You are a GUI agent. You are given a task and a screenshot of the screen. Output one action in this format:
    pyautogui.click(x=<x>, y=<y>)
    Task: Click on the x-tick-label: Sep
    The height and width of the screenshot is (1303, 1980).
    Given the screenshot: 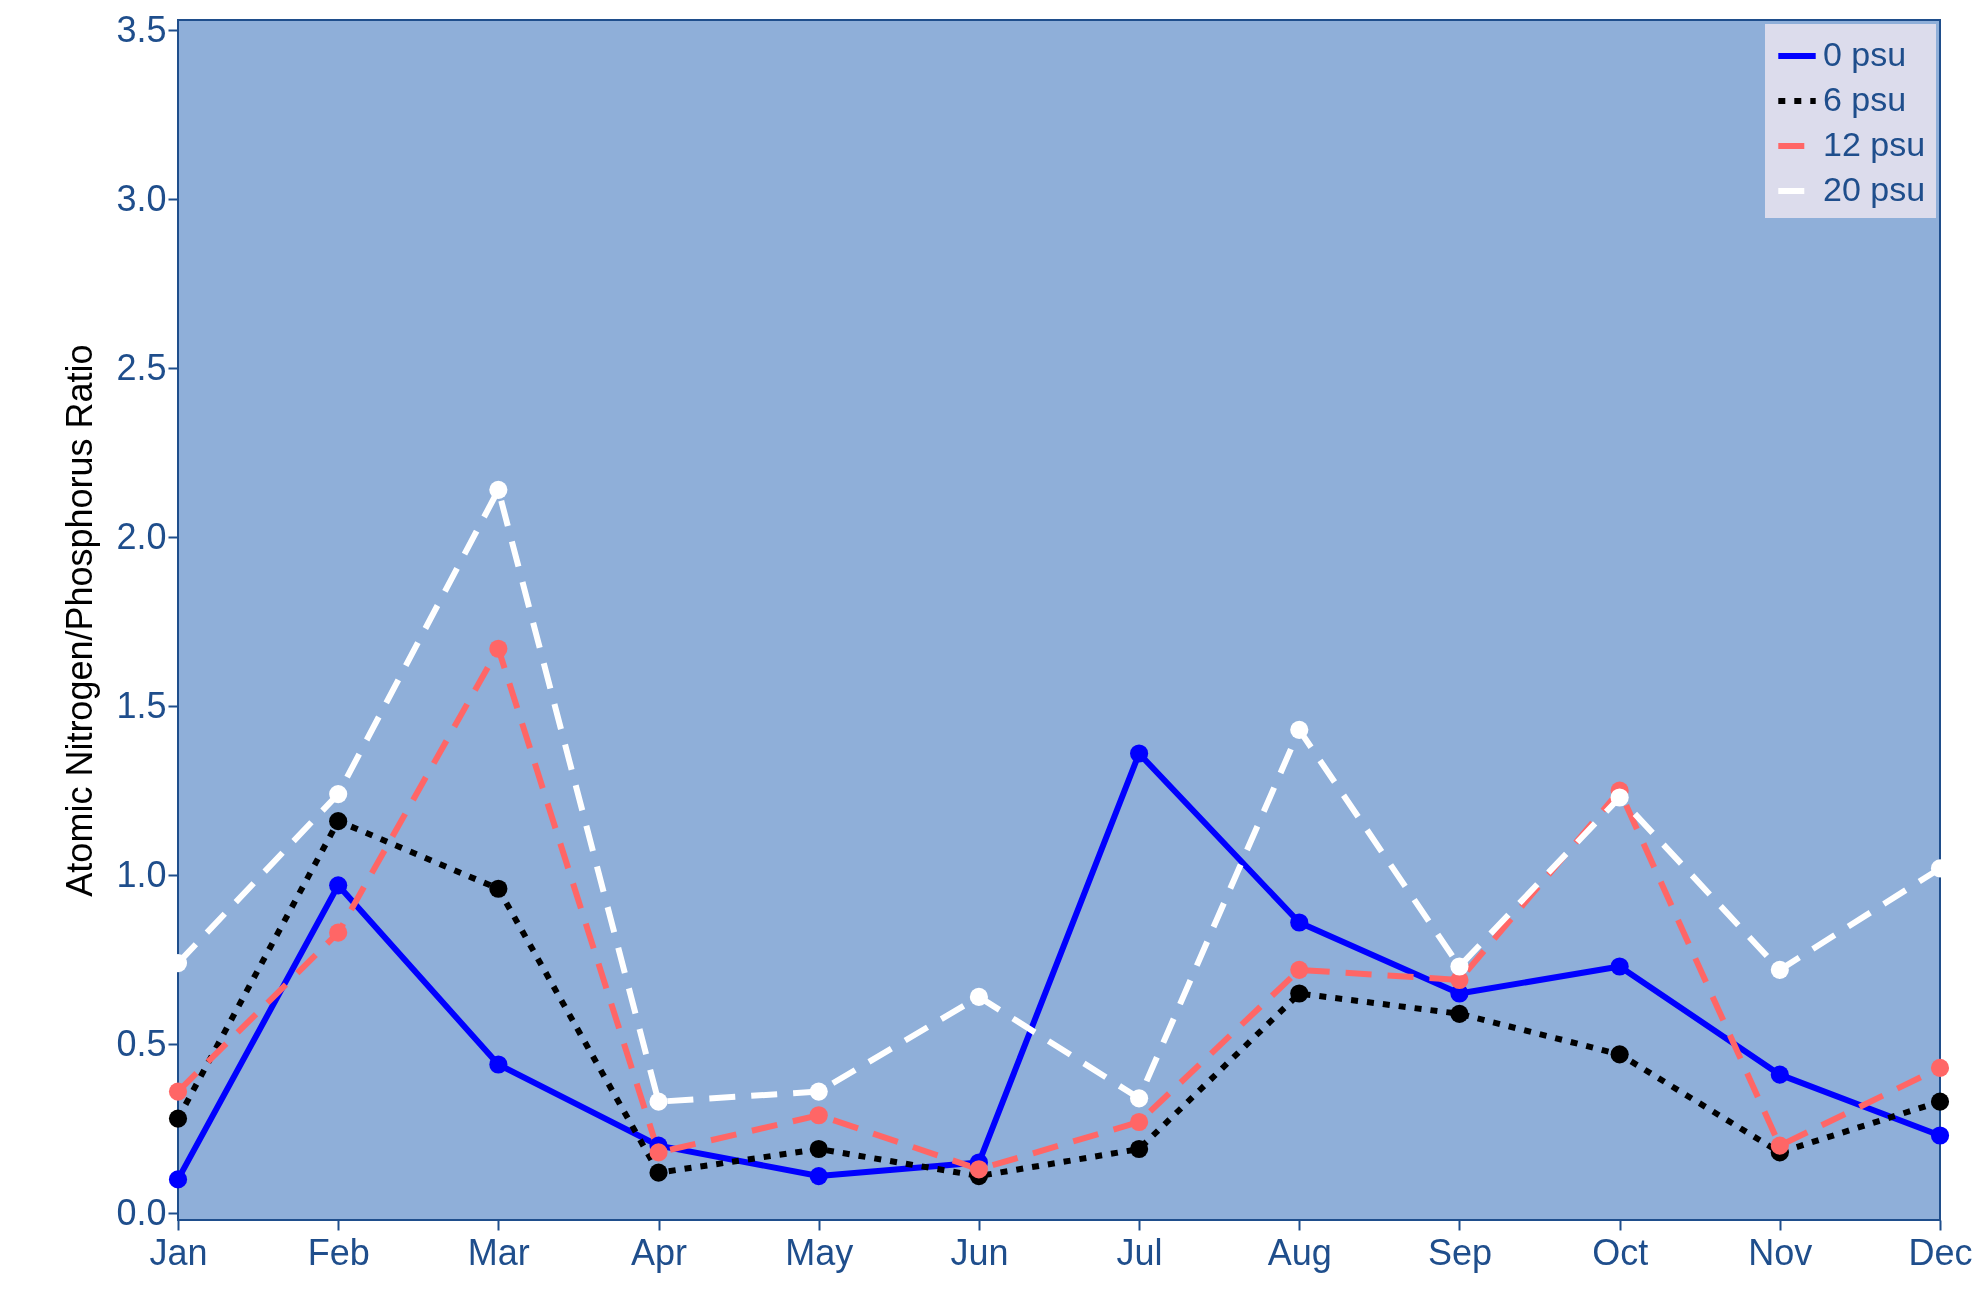 What is the action you would take?
    pyautogui.click(x=1459, y=1252)
    